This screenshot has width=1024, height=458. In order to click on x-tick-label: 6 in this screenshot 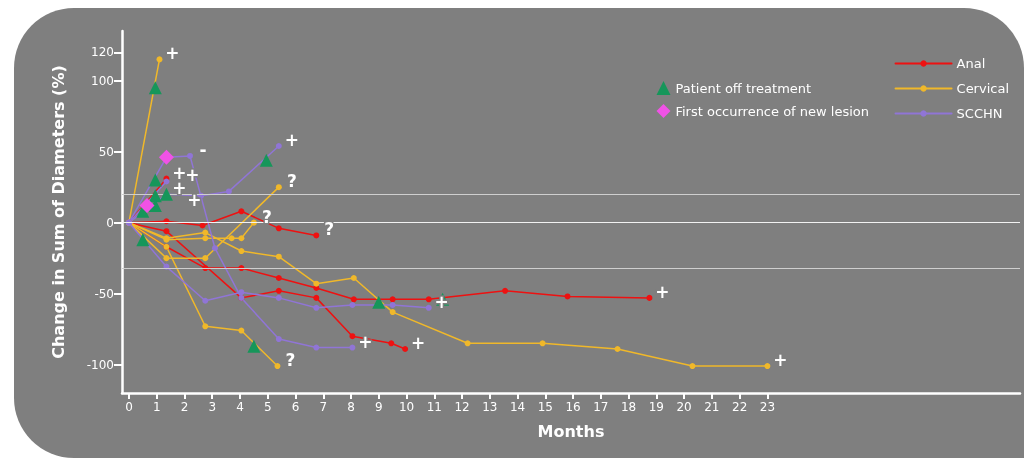, I will do `click(295, 407)`.